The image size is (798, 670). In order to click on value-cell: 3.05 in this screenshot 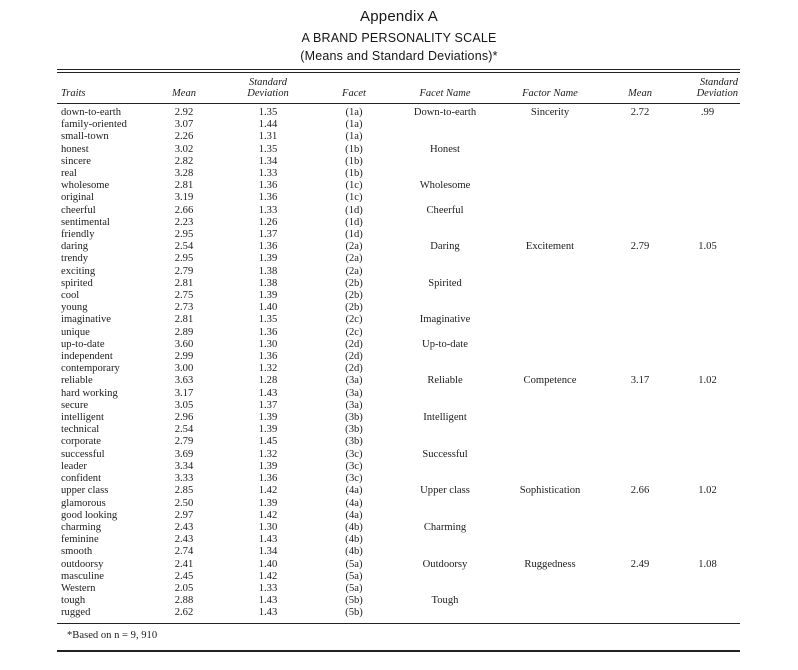, I will do `click(184, 405)`.